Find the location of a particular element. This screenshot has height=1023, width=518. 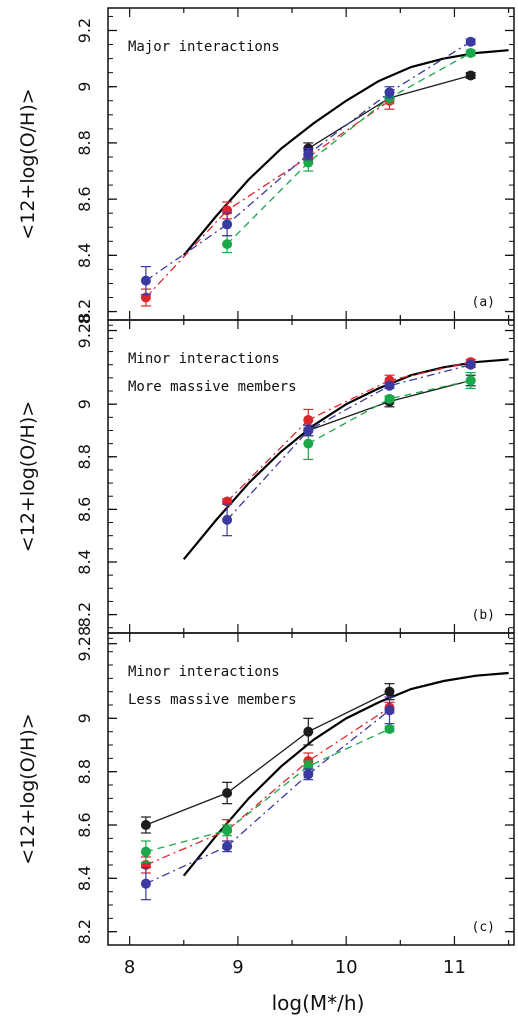

panel-annotation: More massive members is located at coordinates (212, 387).